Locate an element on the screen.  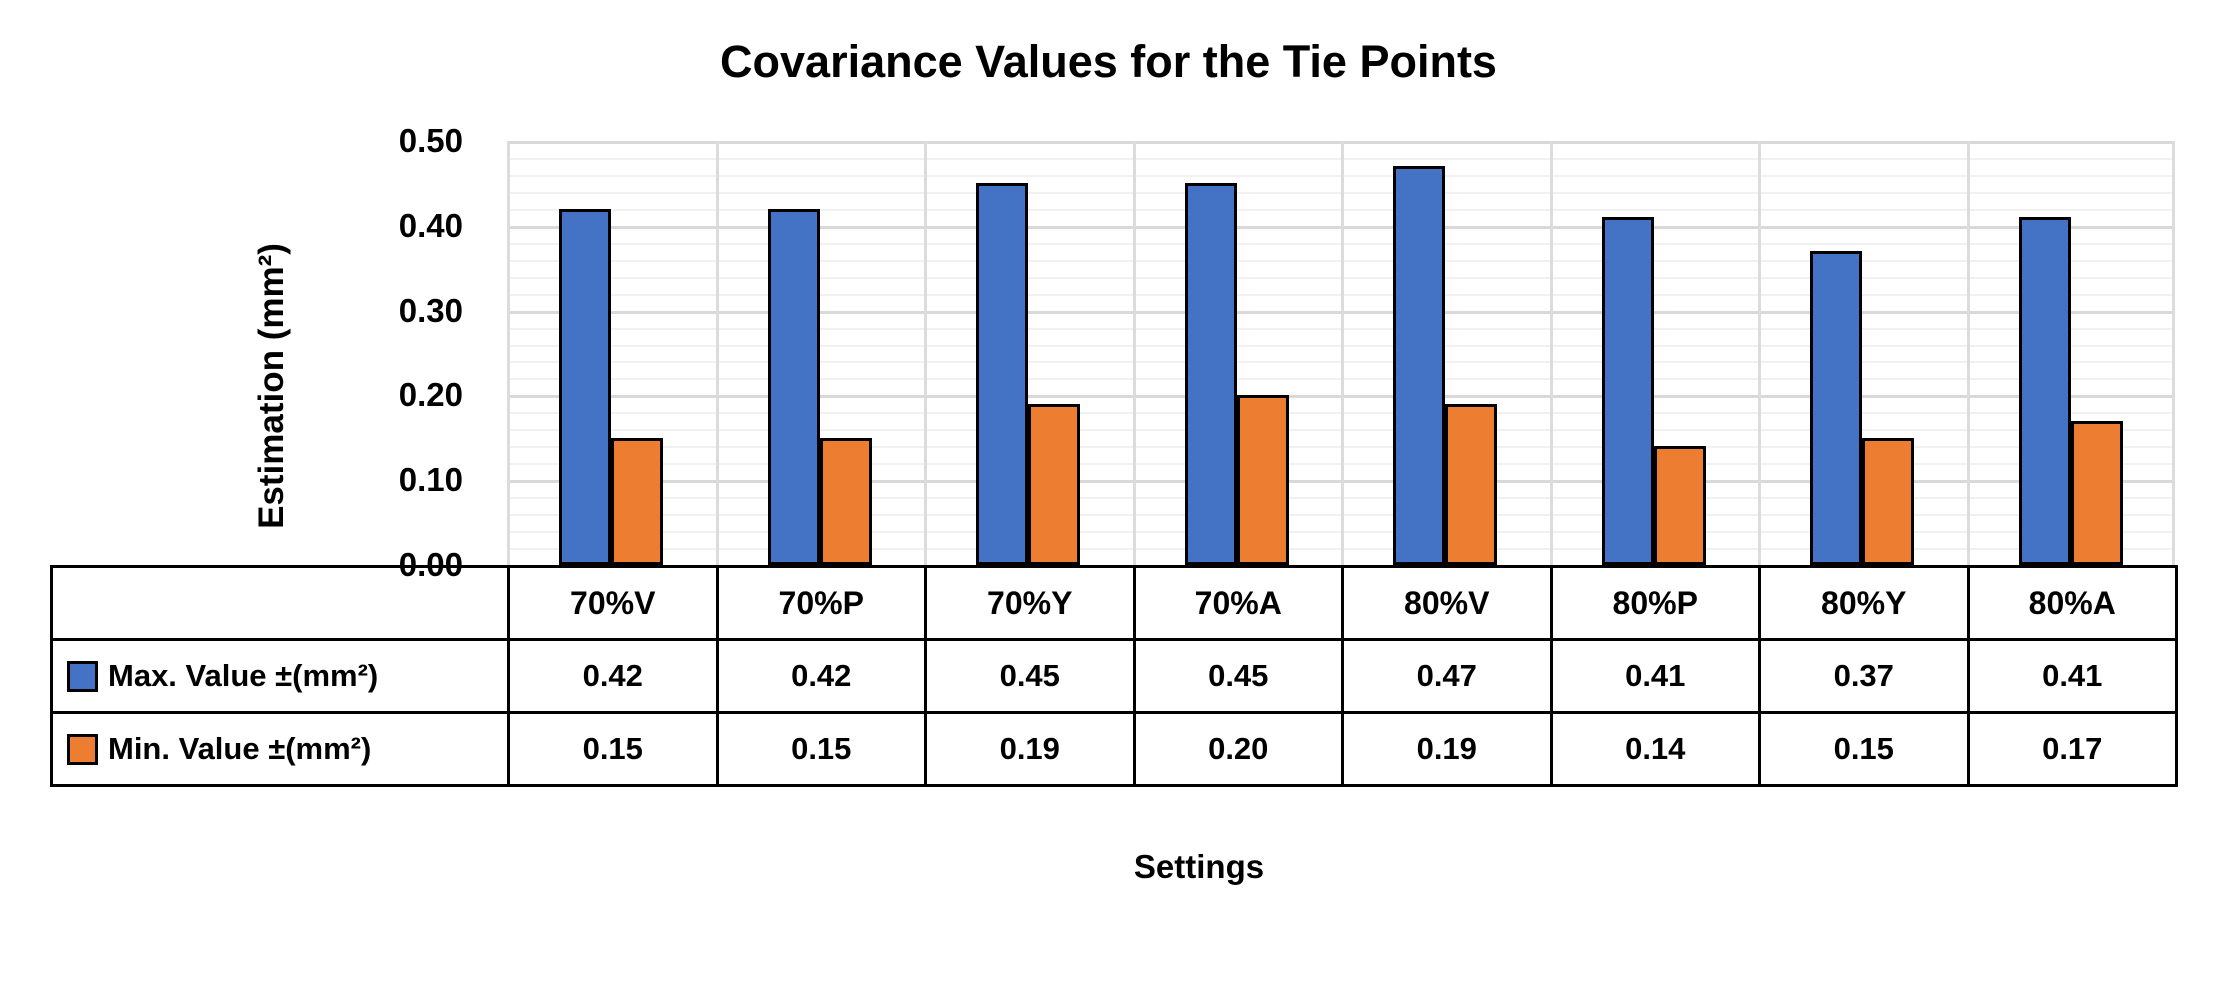
y-tick-label: 0.40 is located at coordinates (430, 225).